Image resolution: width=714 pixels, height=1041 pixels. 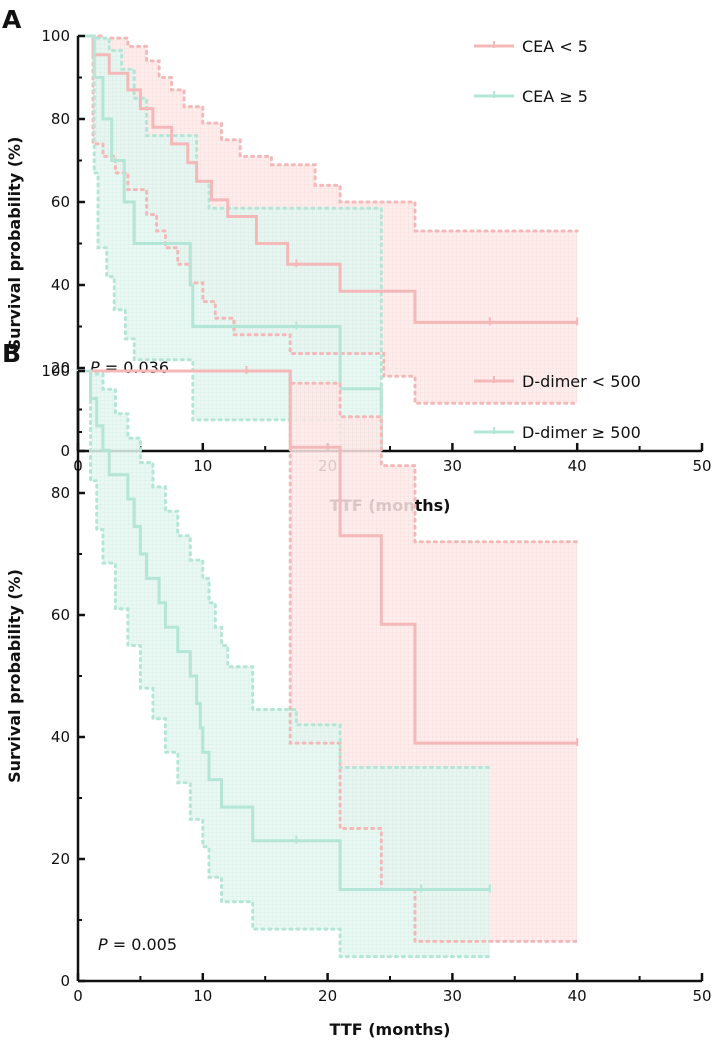 I want to click on panel-letter: A, so click(x=12, y=19).